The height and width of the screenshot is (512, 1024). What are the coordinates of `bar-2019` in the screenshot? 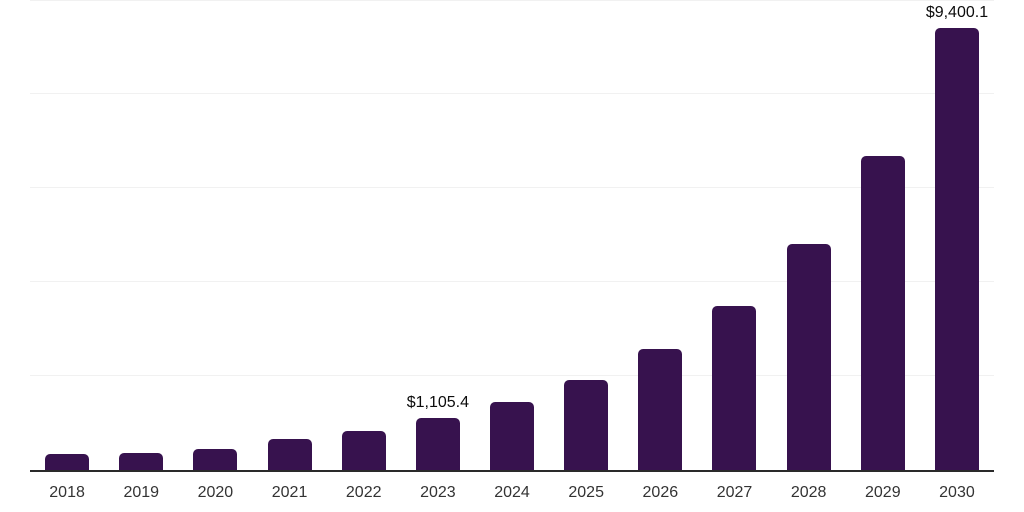 It's located at (141, 461).